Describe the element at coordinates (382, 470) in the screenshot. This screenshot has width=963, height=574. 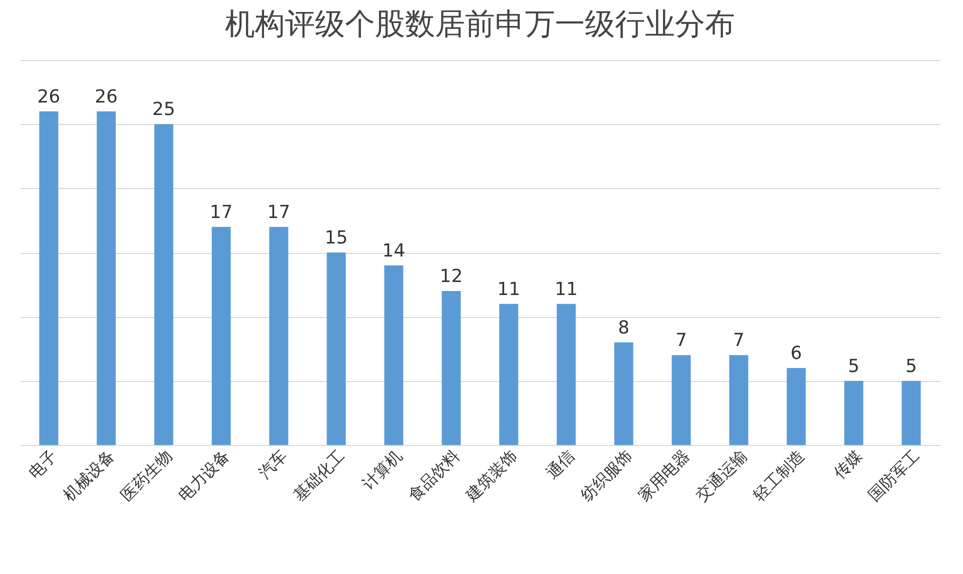
I see `x-tick-label: 计算机` at that location.